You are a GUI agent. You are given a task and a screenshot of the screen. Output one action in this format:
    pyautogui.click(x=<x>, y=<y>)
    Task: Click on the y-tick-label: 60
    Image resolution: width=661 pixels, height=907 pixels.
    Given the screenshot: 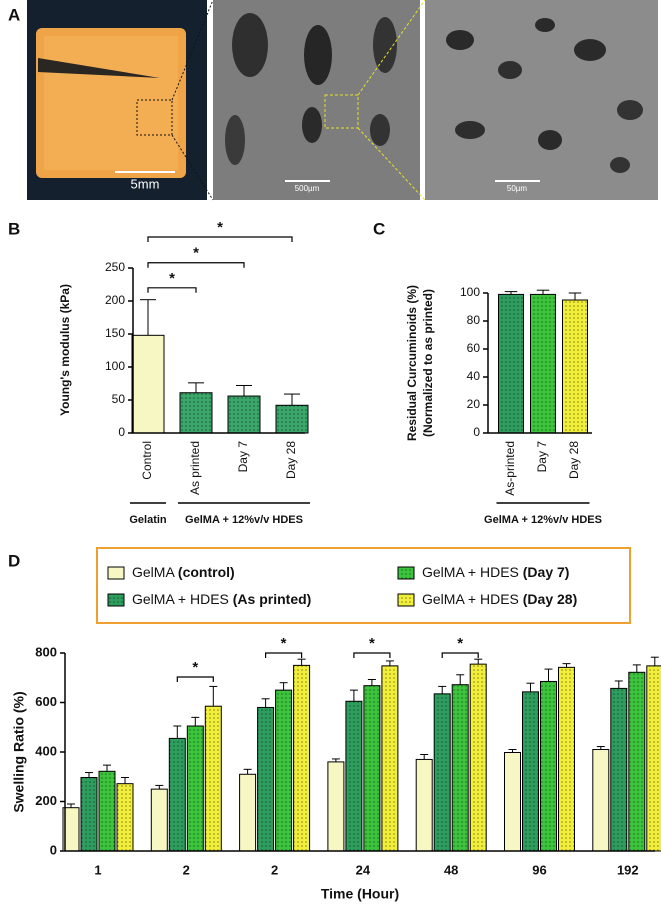 What is the action you would take?
    pyautogui.click(x=474, y=348)
    